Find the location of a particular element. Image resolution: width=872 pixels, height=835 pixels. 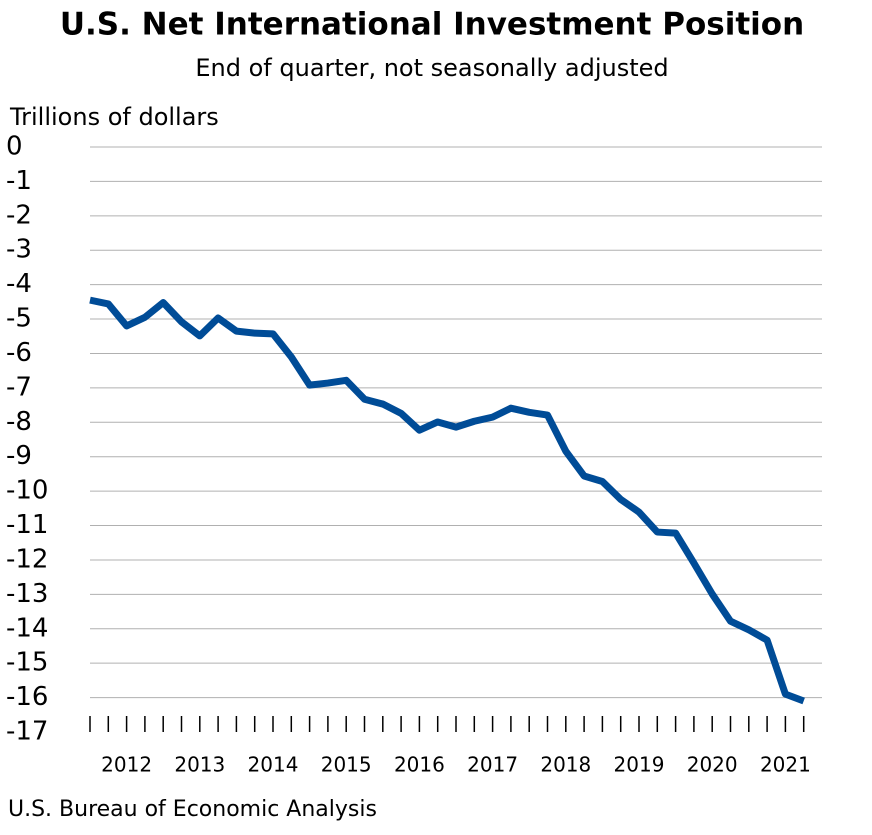

y-tick-label: -16 is located at coordinates (27, 697).